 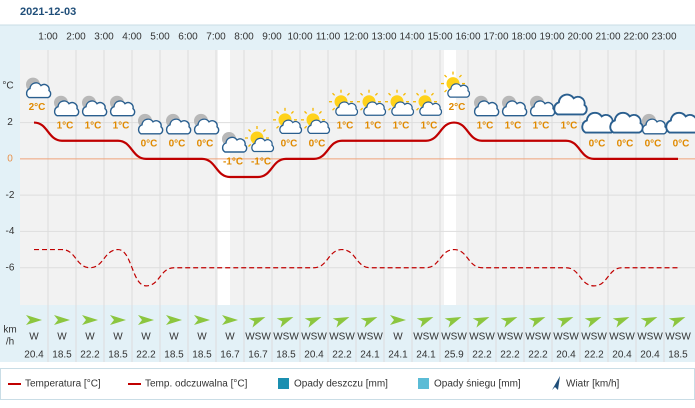 I want to click on x-tick-label: 23:00, so click(x=663, y=37).